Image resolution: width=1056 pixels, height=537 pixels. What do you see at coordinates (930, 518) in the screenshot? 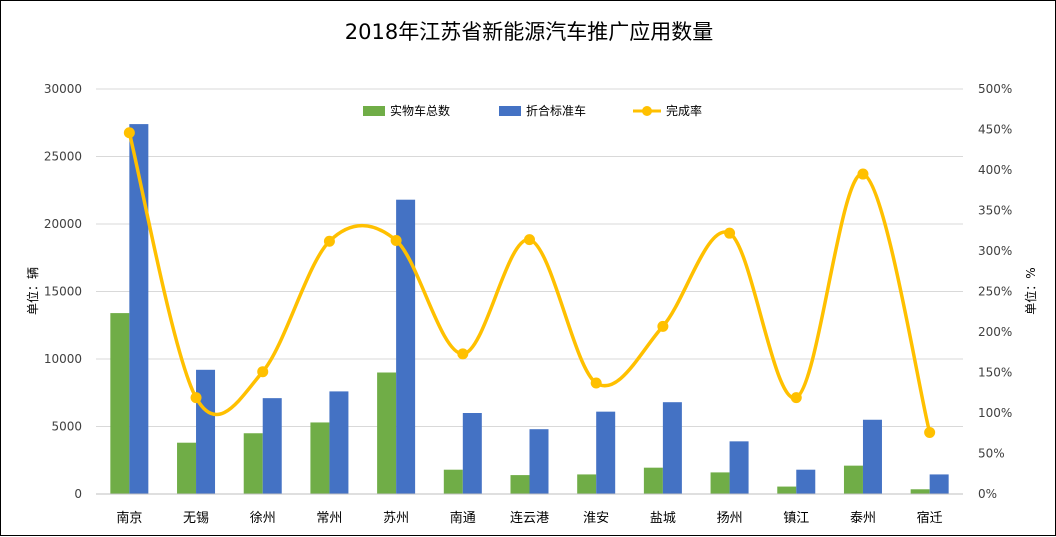
I see `x-tick-label: 宿迁` at bounding box center [930, 518].